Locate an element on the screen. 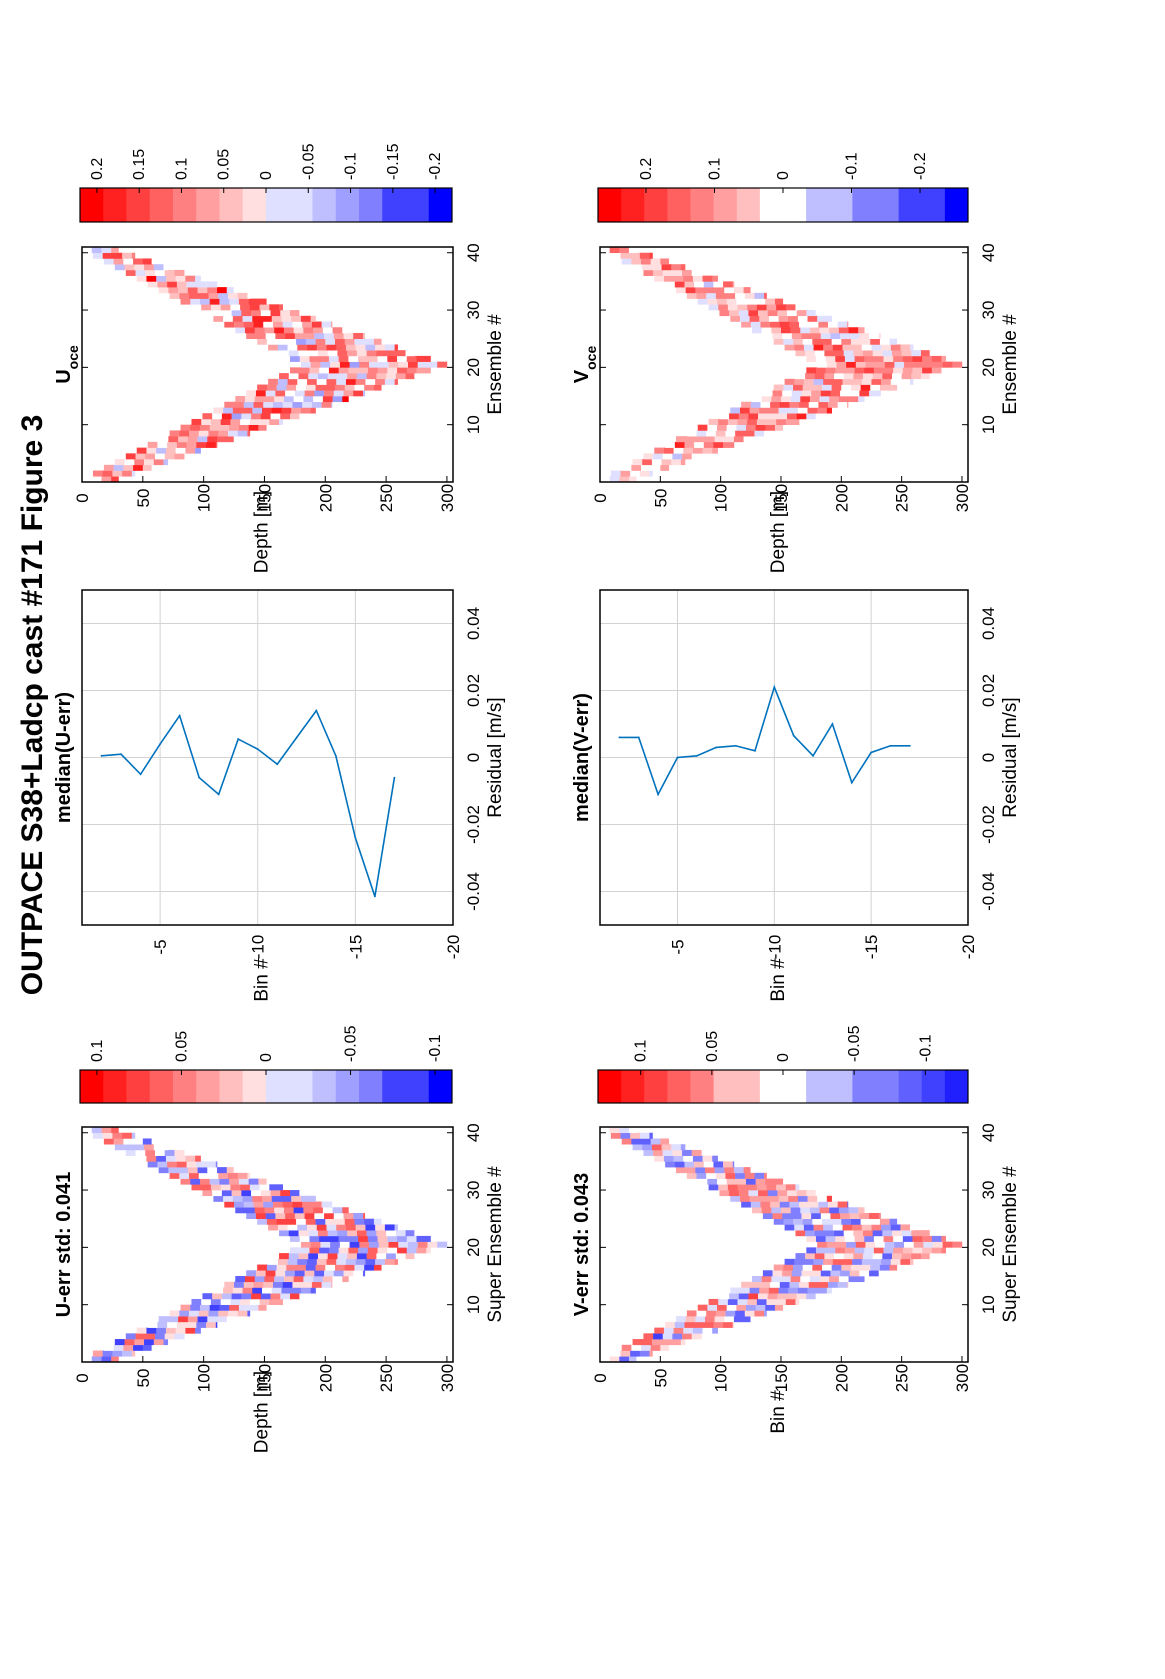  bin-tick-label: -5 is located at coordinates (160, 946).